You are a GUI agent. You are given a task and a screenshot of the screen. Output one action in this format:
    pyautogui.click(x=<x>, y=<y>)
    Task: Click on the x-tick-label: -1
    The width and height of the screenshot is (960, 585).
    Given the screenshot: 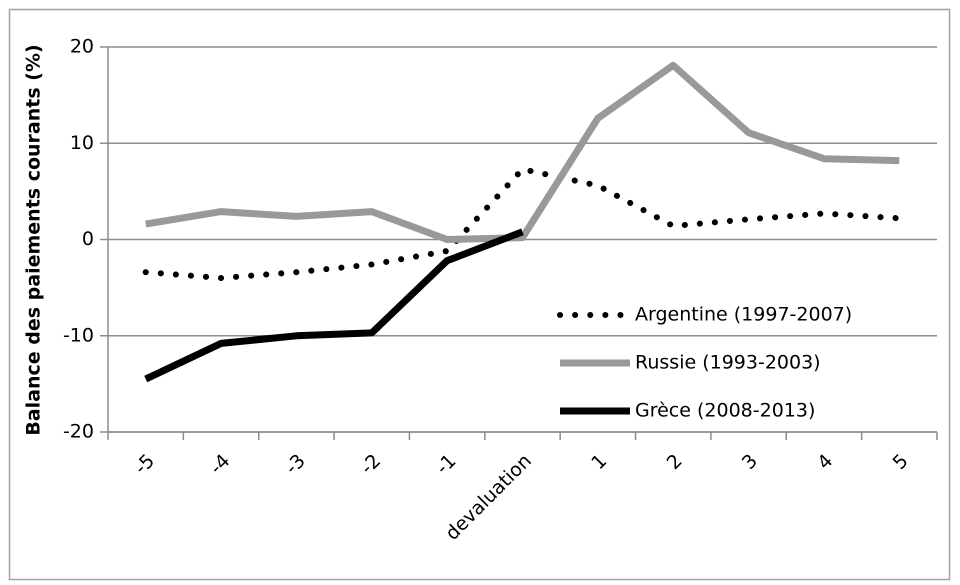 What is the action you would take?
    pyautogui.click(x=446, y=464)
    